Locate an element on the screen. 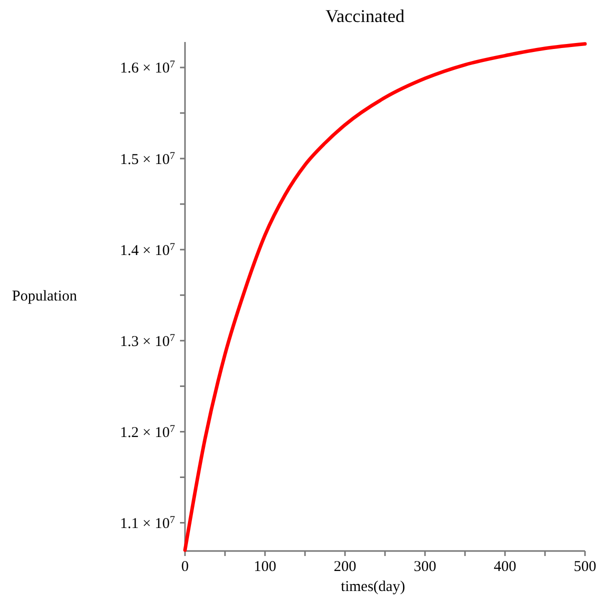 Image resolution: width=599 pixels, height=599 pixels. x-tick-label: 400 is located at coordinates (505, 567).